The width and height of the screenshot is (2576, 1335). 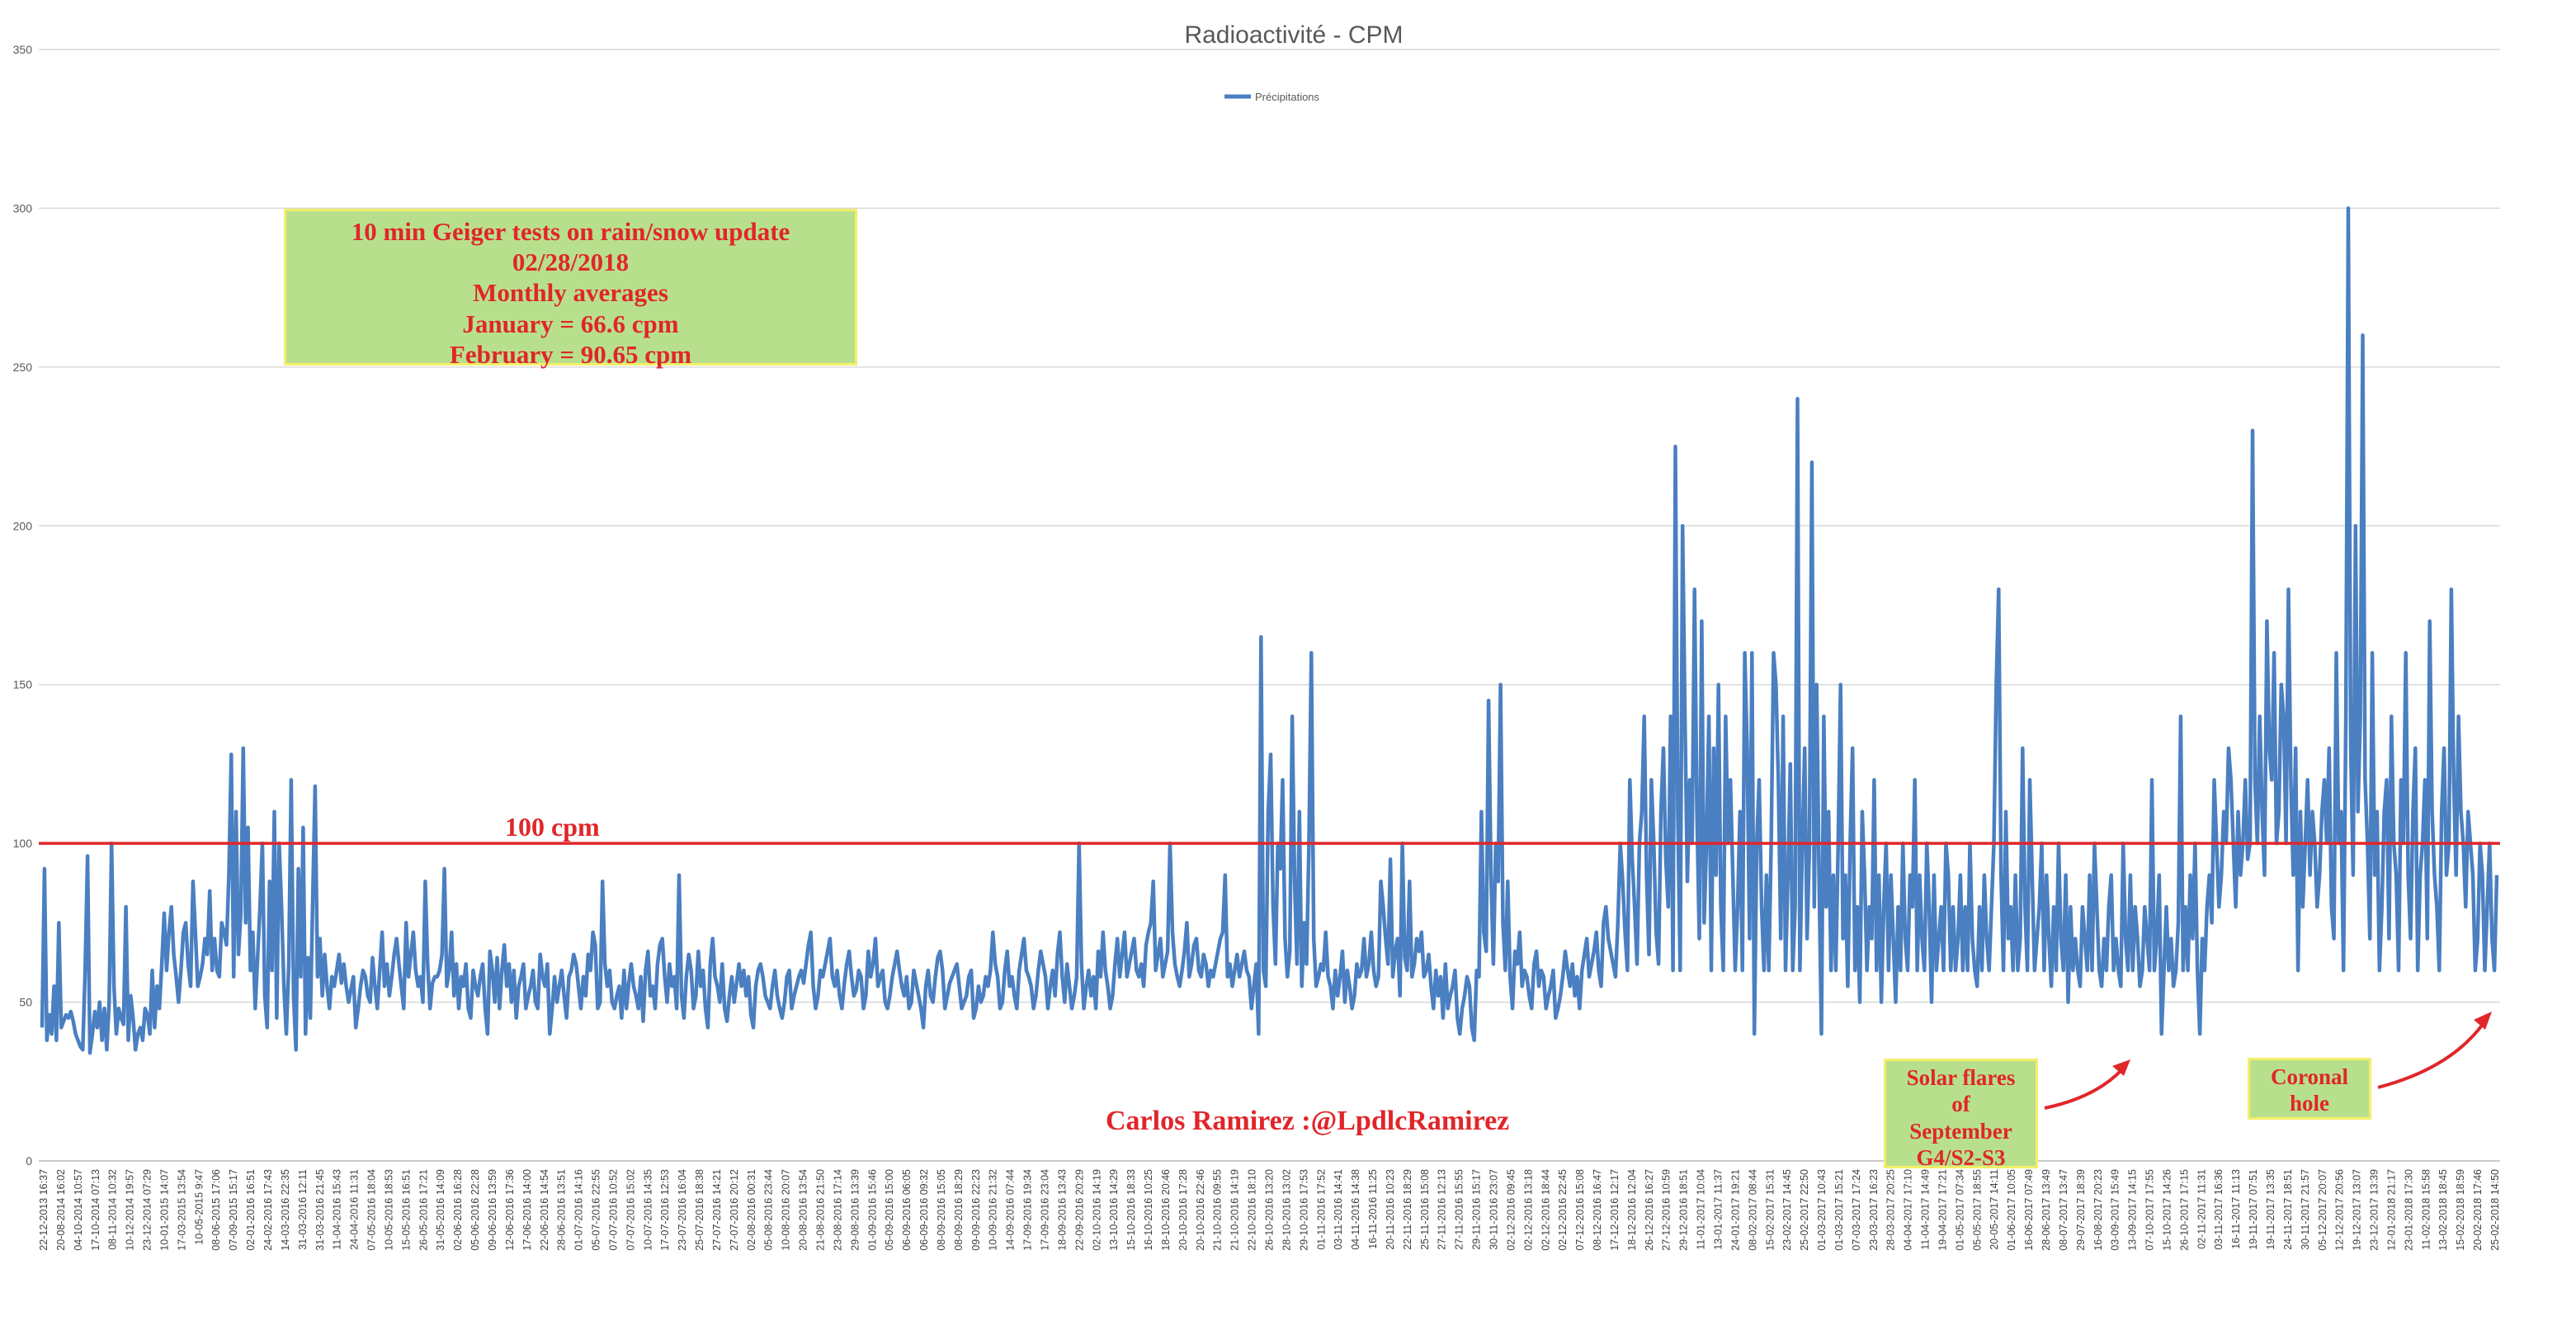 I want to click on x-tick-label: 12-06-2016 17:36, so click(x=510, y=1210).